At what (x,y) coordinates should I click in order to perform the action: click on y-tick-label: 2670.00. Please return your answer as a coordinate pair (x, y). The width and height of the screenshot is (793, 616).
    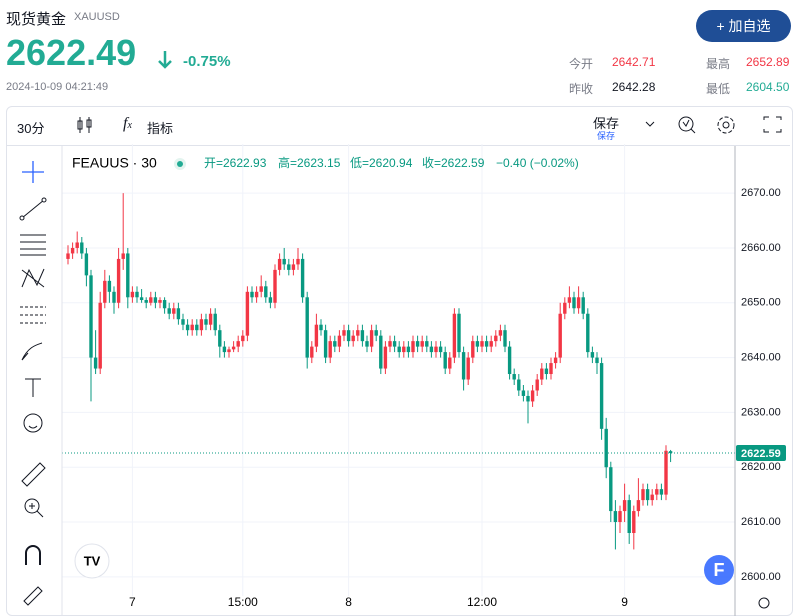
    Looking at the image, I should click on (761, 193).